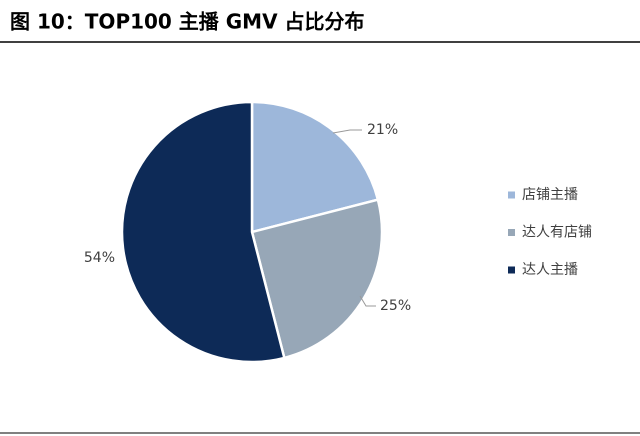 This screenshot has width=640, height=436. Describe the element at coordinates (395, 306) in the screenshot. I see `data-label: 25%` at that location.